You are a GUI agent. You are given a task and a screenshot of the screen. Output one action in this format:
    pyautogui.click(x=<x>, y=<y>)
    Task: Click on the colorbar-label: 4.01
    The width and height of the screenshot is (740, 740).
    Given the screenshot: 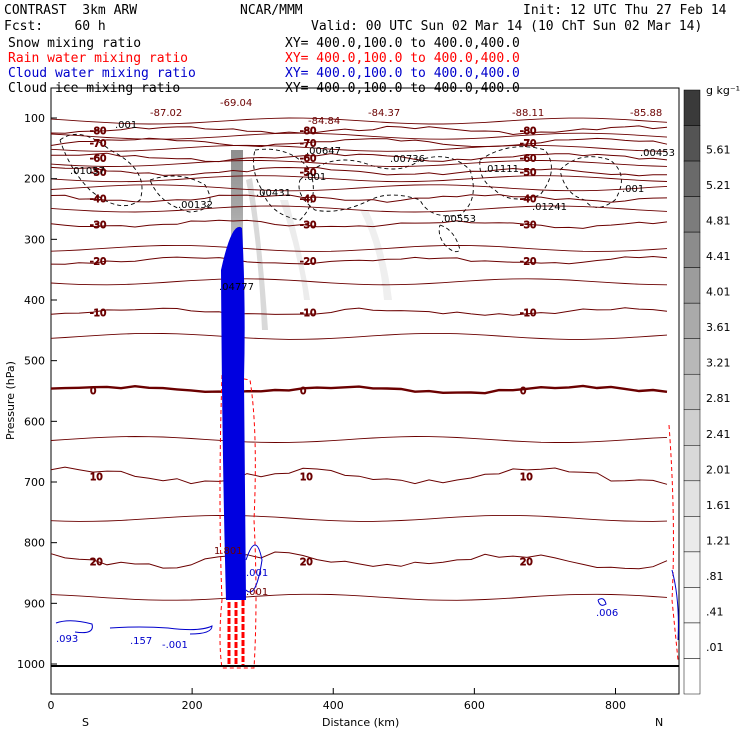 What is the action you would take?
    pyautogui.click(x=718, y=292)
    